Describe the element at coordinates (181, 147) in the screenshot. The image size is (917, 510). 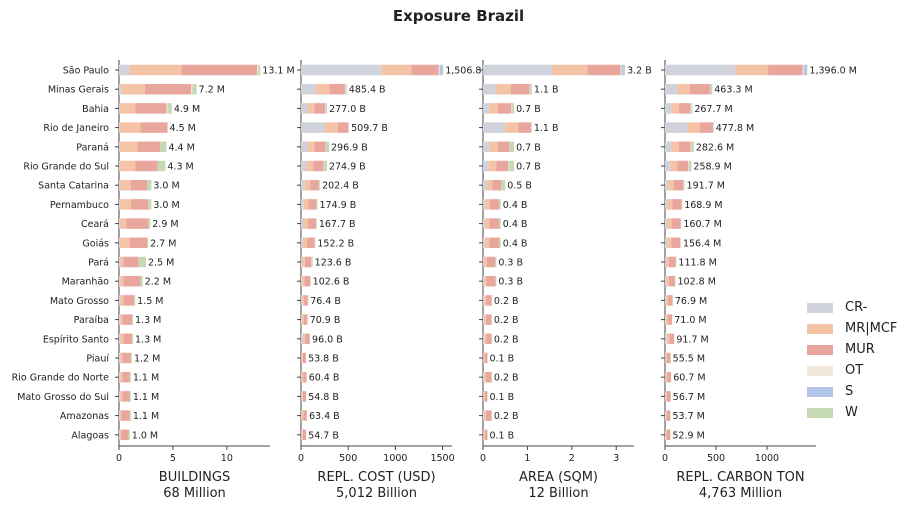
I see `total-label: 4.4 M` at that location.